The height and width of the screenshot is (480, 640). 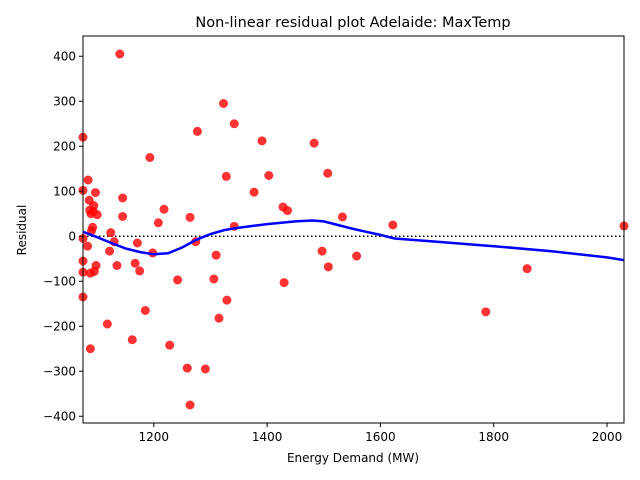 I want to click on x-tick-label: 2000, so click(x=607, y=437).